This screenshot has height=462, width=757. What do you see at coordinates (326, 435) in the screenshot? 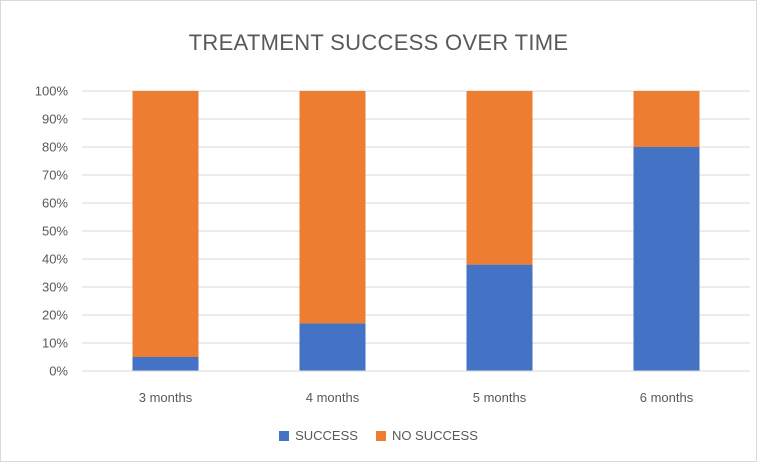
I see `legend-label-success: SUCCESS` at bounding box center [326, 435].